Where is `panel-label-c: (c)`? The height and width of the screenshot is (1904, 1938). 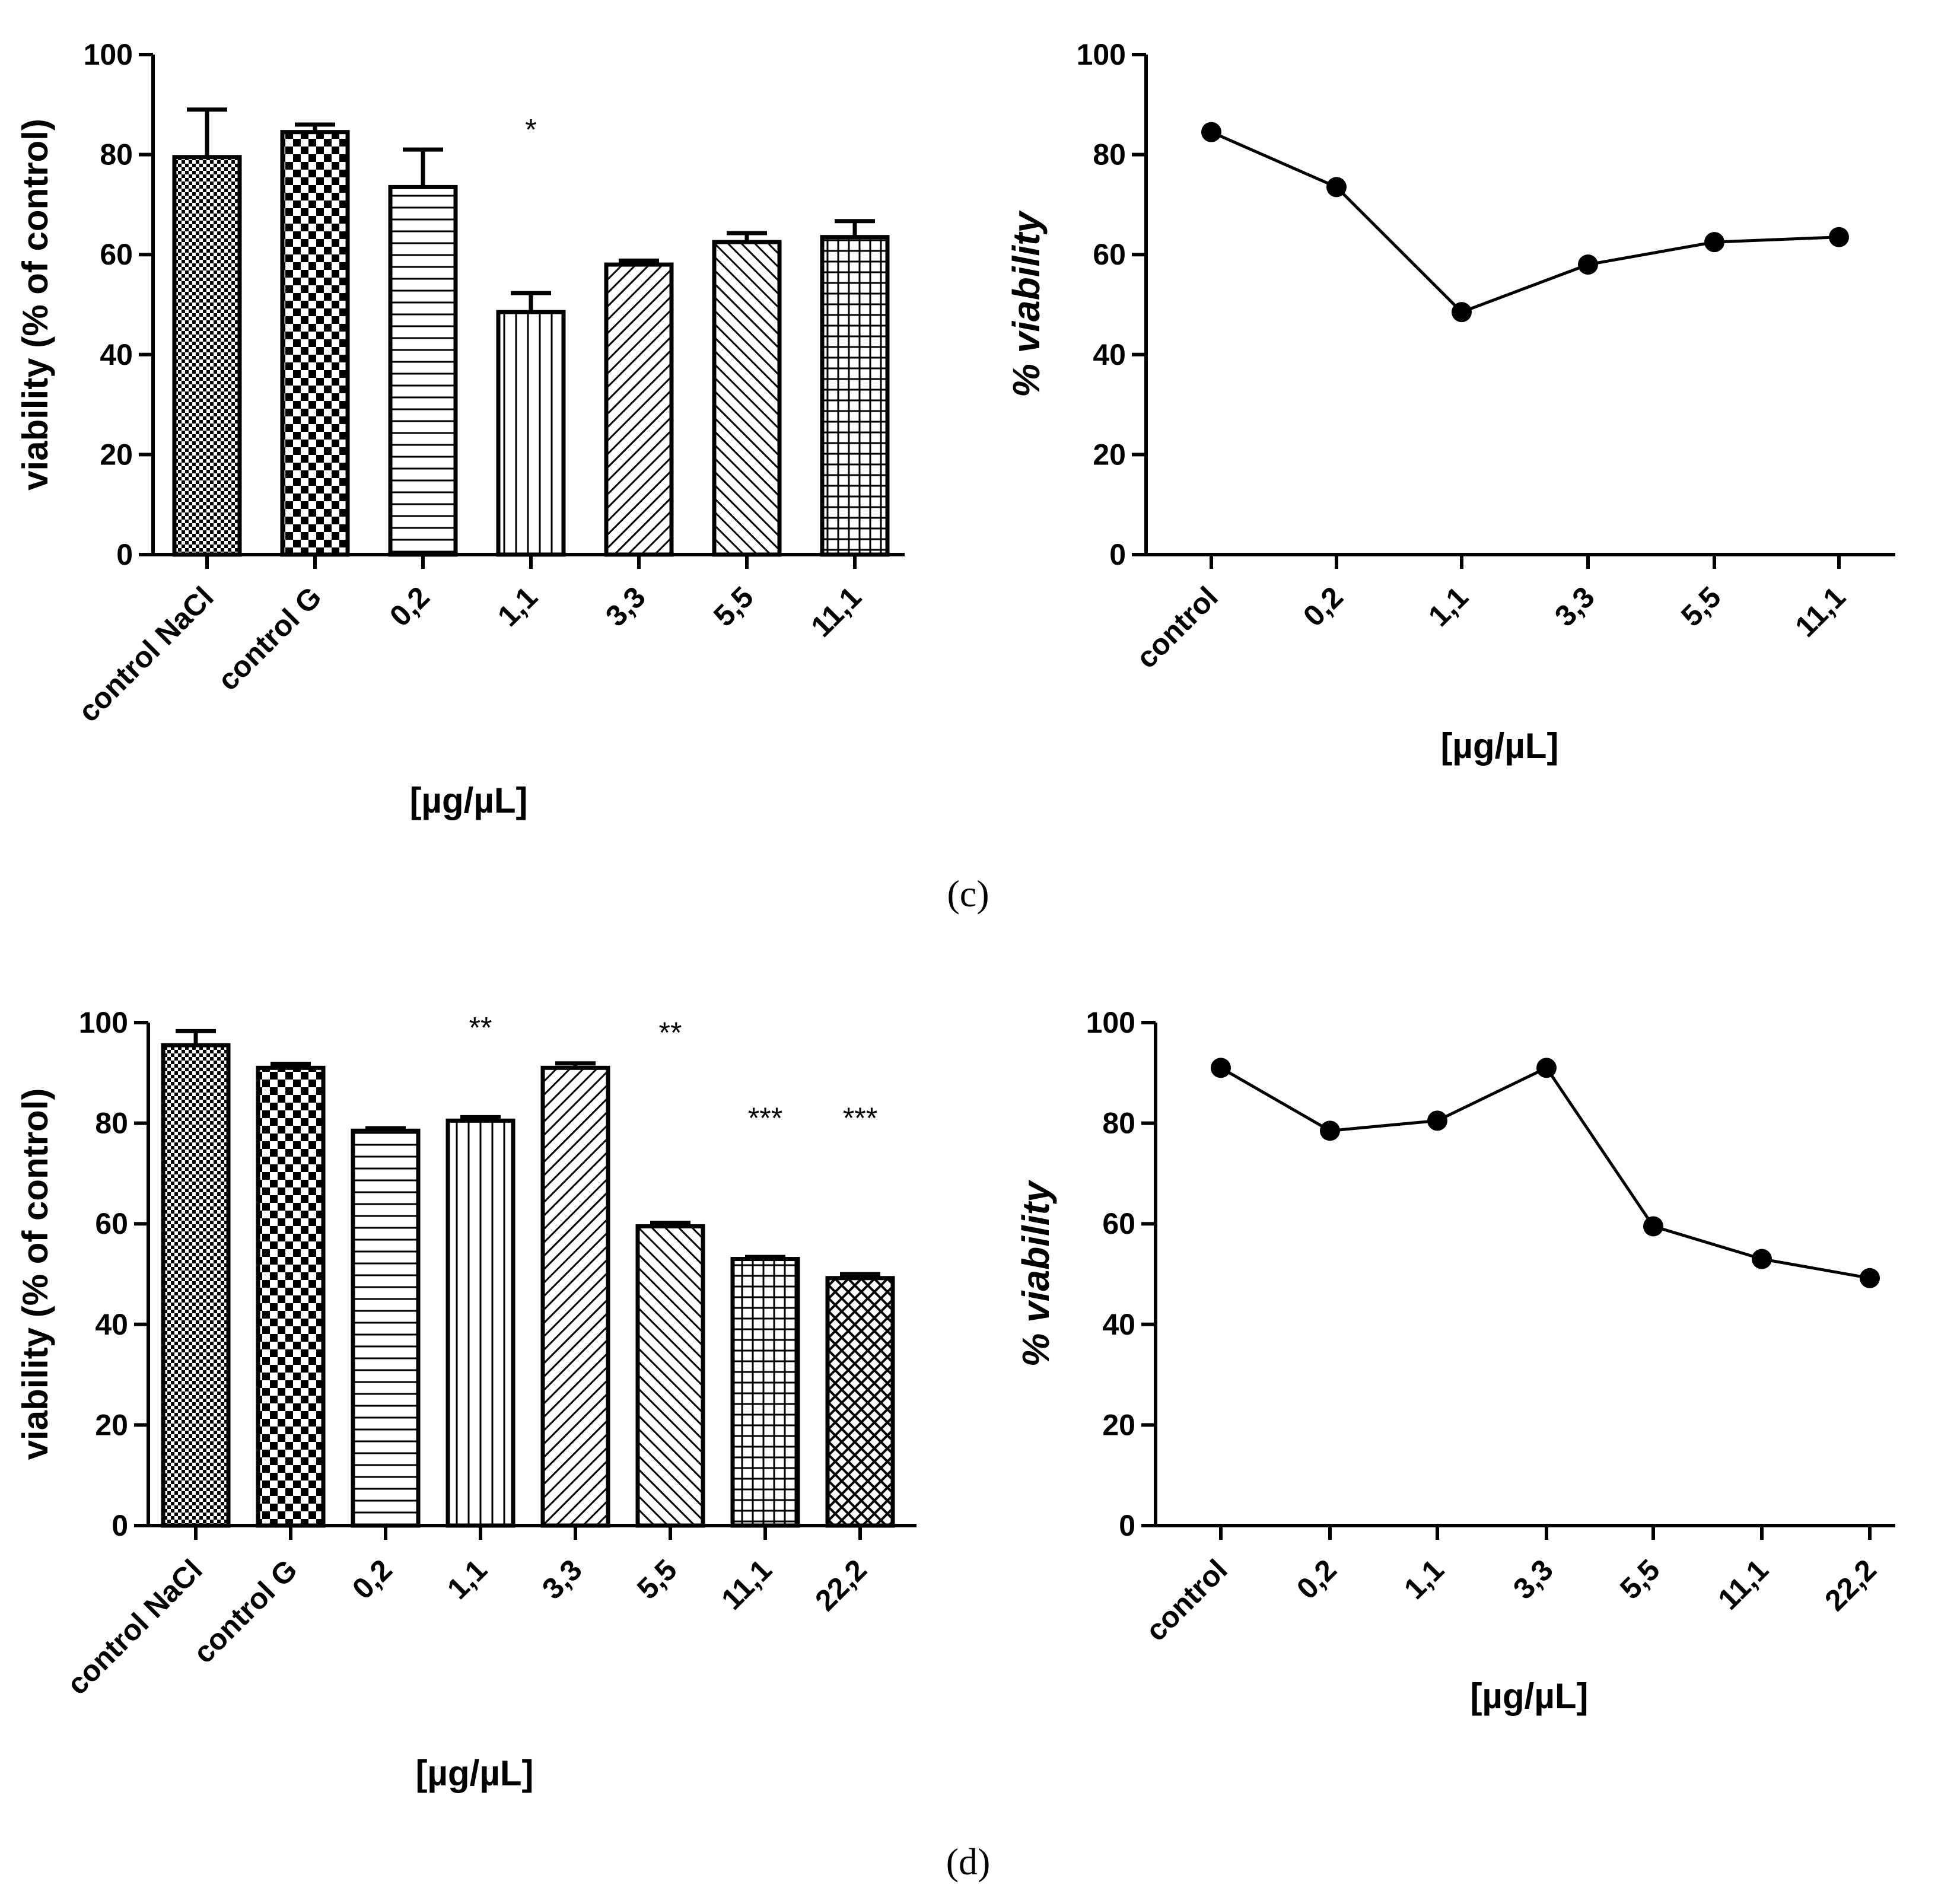
panel-label-c: (c) is located at coordinates (968, 894).